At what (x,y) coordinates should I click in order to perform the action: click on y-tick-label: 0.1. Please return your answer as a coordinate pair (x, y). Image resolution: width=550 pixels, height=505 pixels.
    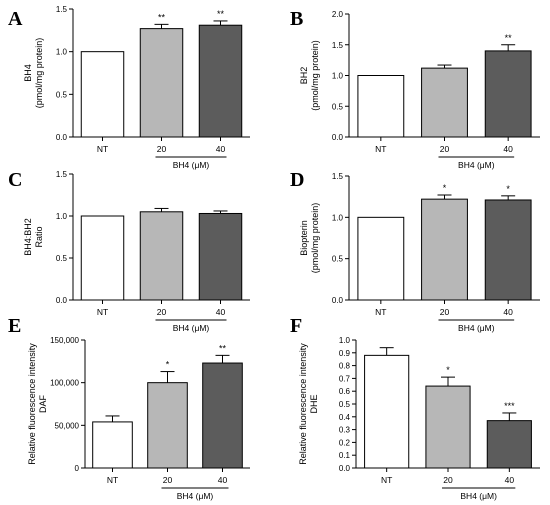
    Looking at the image, I should click on (345, 455).